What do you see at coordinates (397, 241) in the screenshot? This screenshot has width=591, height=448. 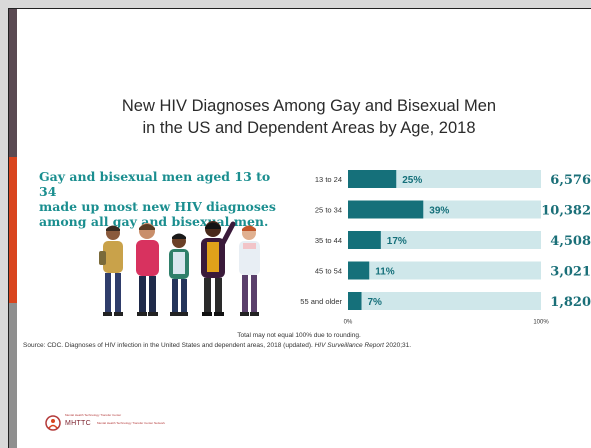 I see `percent-data-label: 17%` at bounding box center [397, 241].